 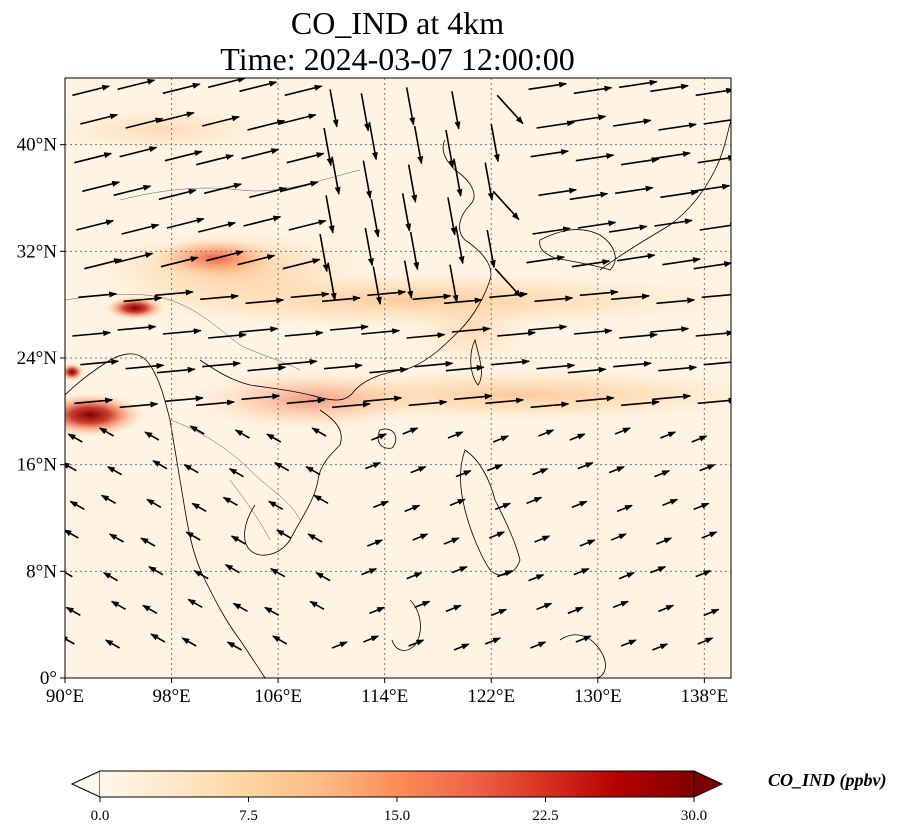 What do you see at coordinates (100, 816) in the screenshot?
I see `colorbar-tick-label-0: 0.0` at bounding box center [100, 816].